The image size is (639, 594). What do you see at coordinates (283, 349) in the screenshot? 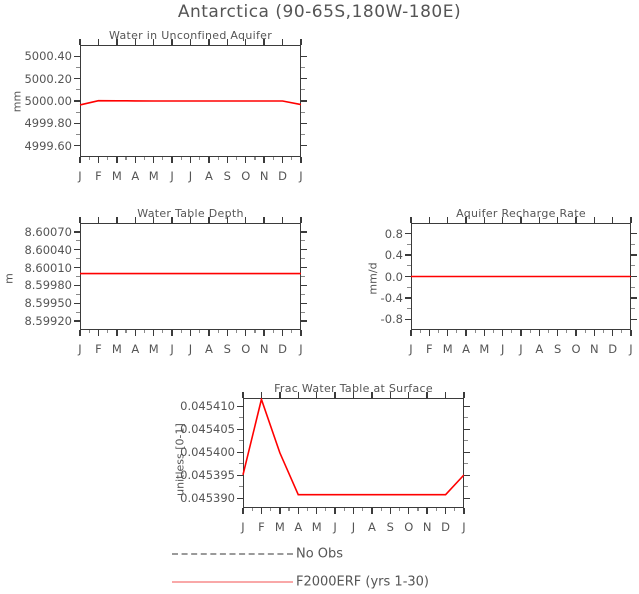
I see `x-axis-tick-label: D` at bounding box center [283, 349].